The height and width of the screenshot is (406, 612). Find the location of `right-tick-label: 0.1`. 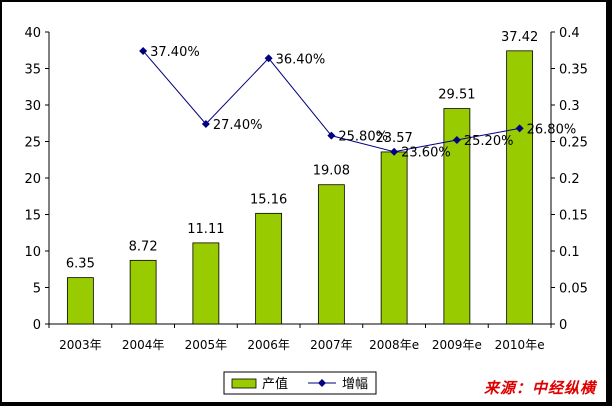

right-tick-label: 0.1 is located at coordinates (569, 252).